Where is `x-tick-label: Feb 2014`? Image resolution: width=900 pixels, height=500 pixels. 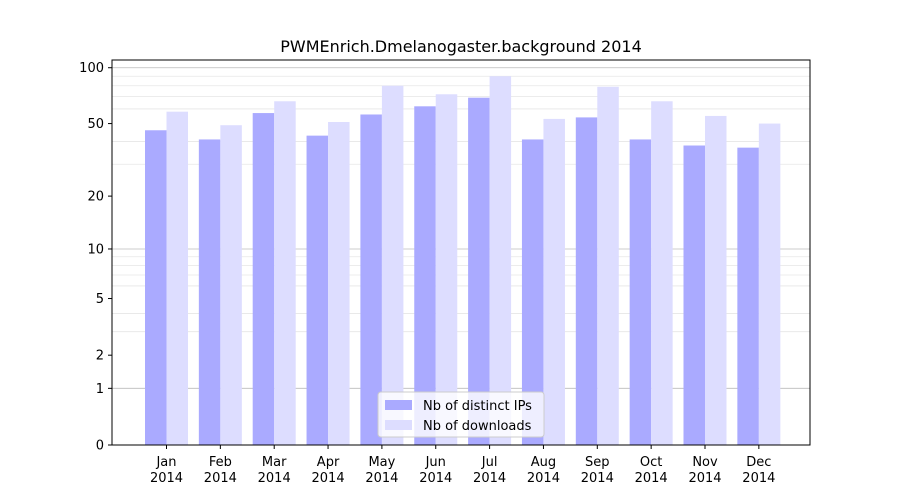
x-tick-label: Feb 2014 is located at coordinates (220, 470).